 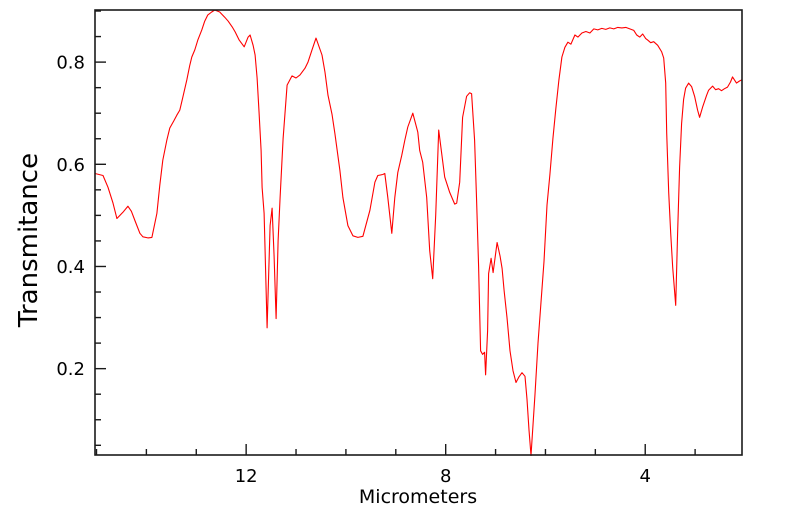 I want to click on y-tick-label: 0.8, so click(x=70, y=63).